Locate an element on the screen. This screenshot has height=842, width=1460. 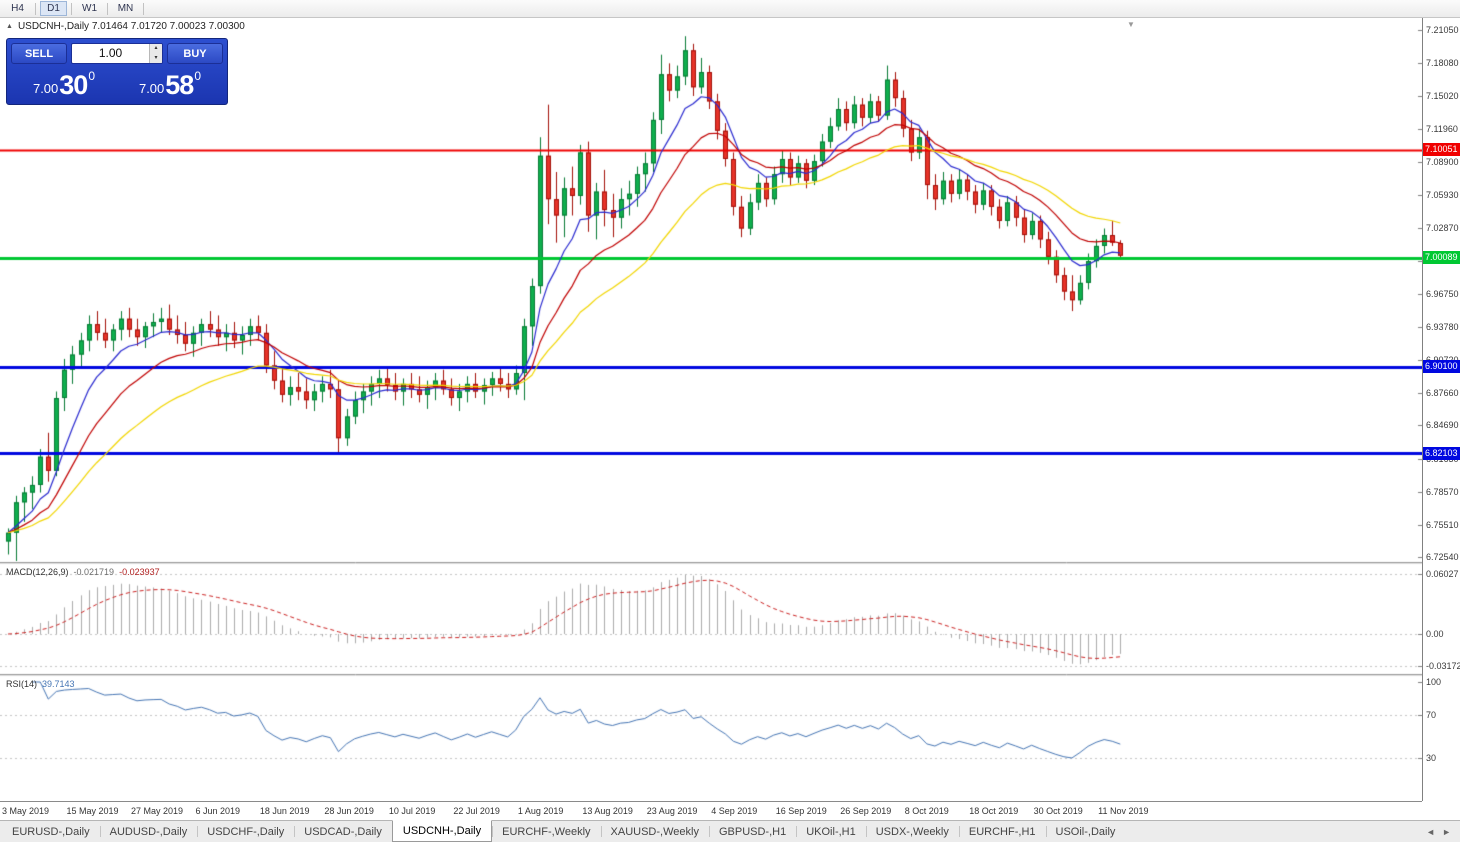
price-axis-label: 6.75510 is located at coordinates (1442, 525).